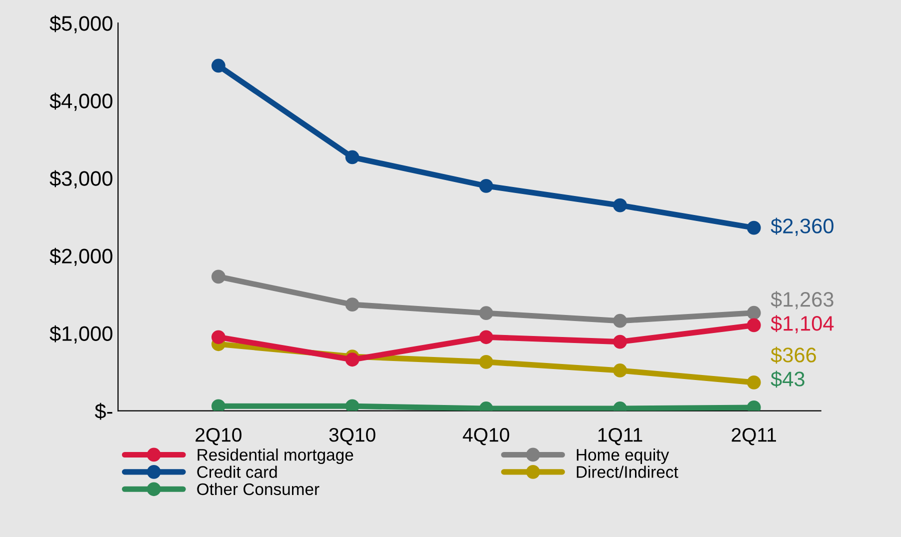 The height and width of the screenshot is (537, 901). Describe the element at coordinates (793, 355) in the screenshot. I see `data-label: $366` at that location.